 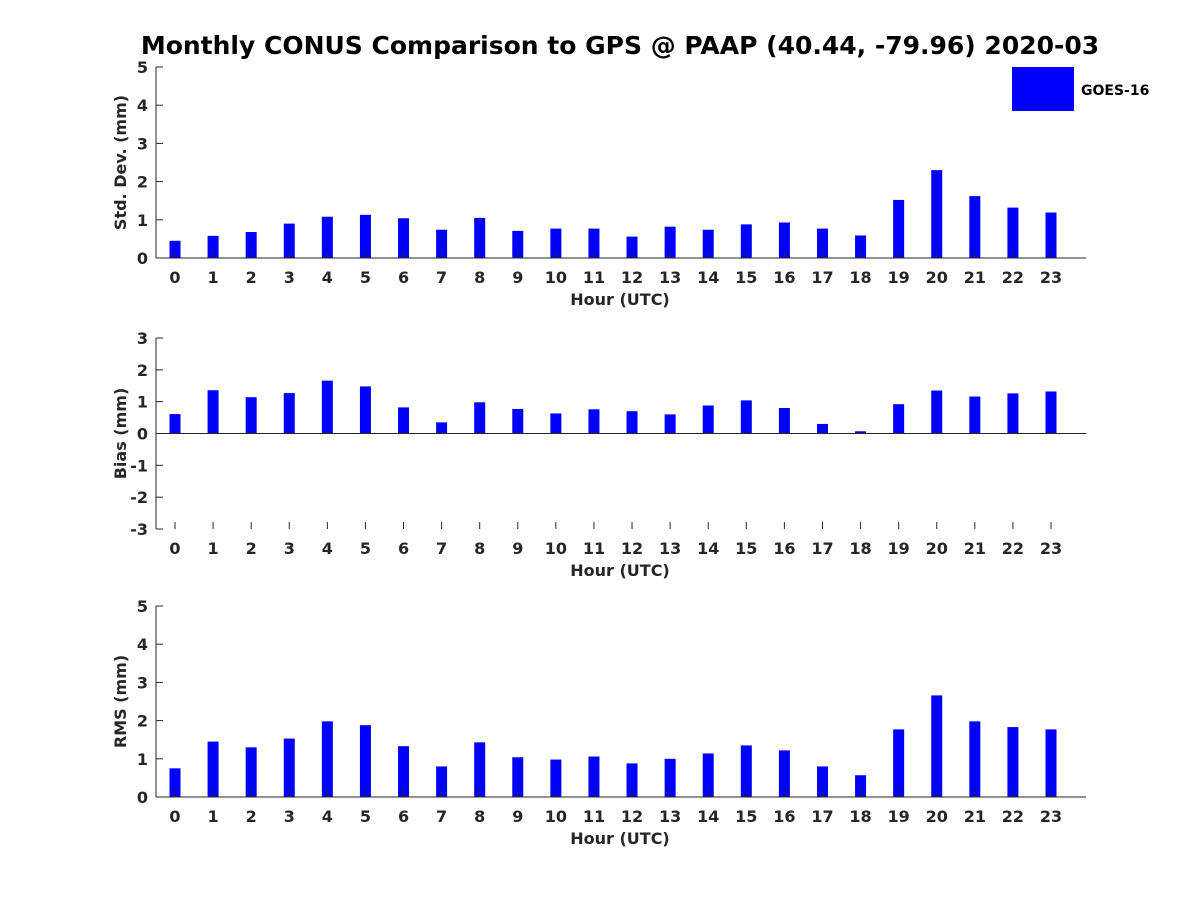 I want to click on y-tick-label: -3, so click(x=139, y=529).